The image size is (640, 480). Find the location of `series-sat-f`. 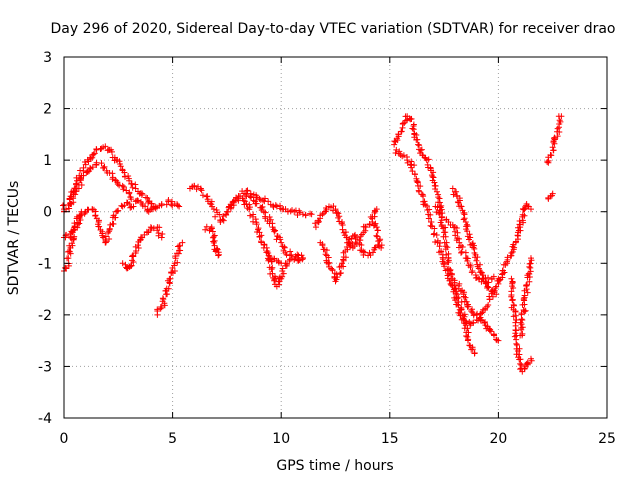

series-sat-f is located at coordinates (170, 278).